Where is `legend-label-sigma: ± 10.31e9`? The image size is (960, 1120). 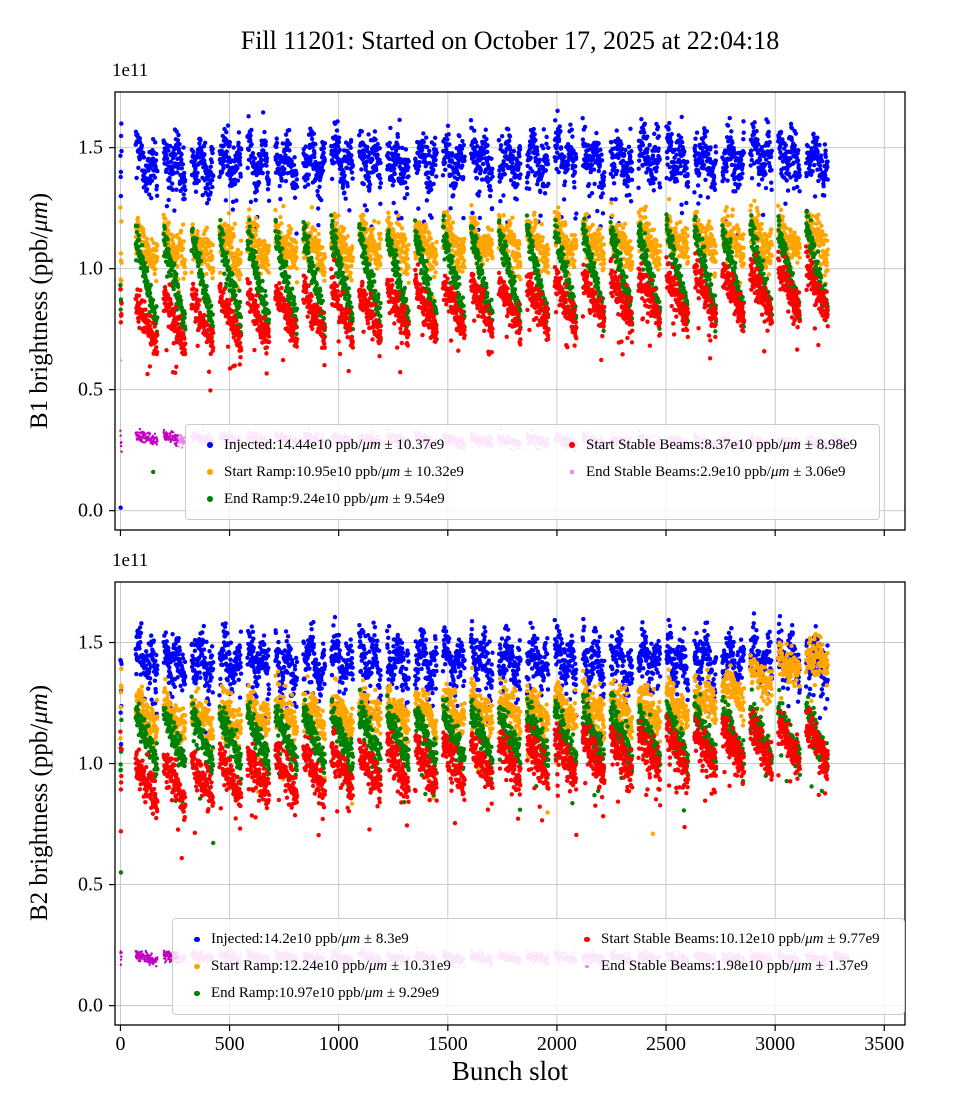
legend-label-sigma: ± 10.31e9 is located at coordinates (419, 966).